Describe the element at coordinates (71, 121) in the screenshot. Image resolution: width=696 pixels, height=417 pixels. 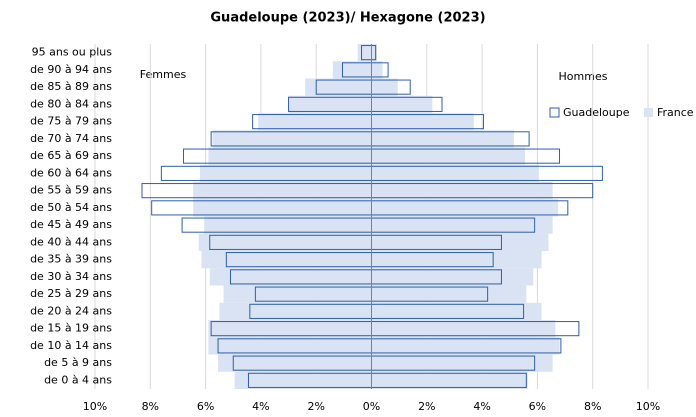
I see `y-tick-label: de 75 à 79 ans` at that location.